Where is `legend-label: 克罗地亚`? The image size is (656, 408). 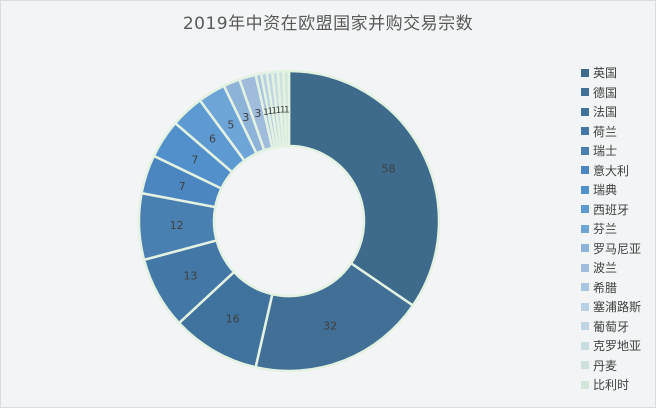 legend-label: 克罗地亚 is located at coordinates (617, 346).